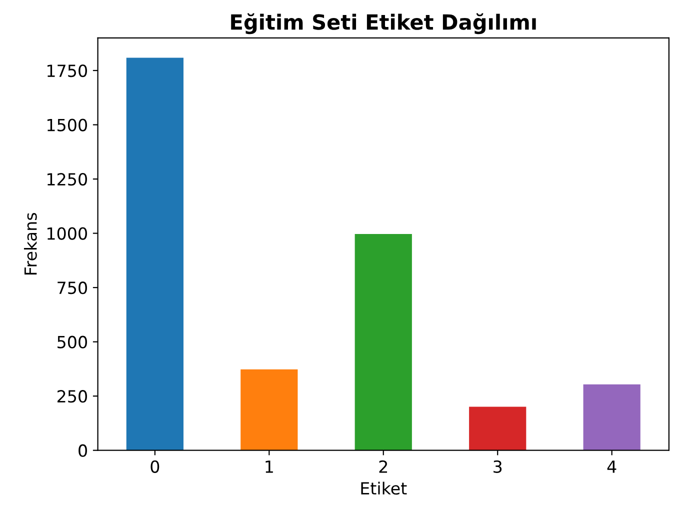 The width and height of the screenshot is (684, 506). Describe the element at coordinates (611, 466) in the screenshot. I see `x-tick-label: 4` at that location.